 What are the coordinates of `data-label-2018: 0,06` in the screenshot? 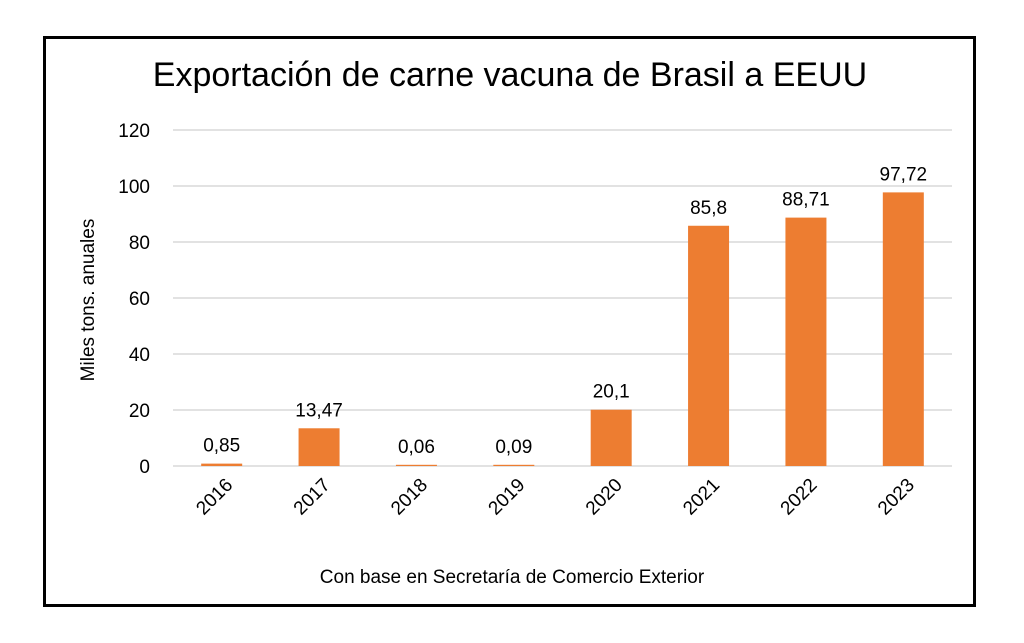 It's located at (416, 447).